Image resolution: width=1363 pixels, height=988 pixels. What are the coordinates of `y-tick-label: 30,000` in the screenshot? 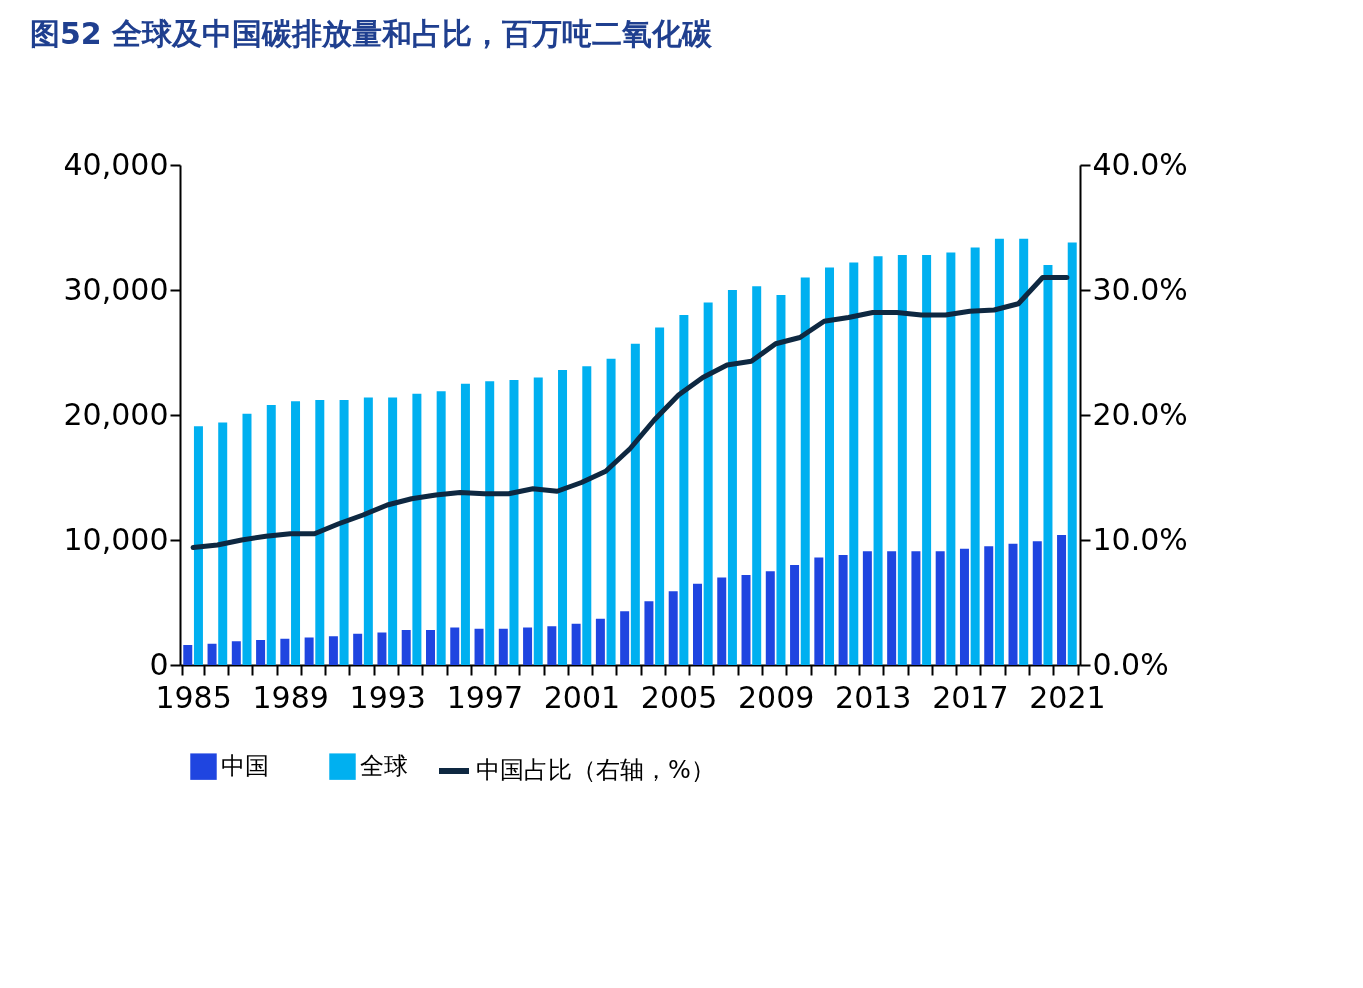 It's located at (116, 289).